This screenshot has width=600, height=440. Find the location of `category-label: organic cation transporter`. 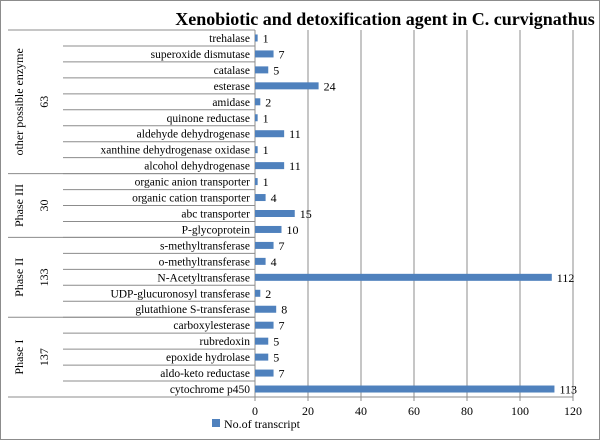

category-label: organic cation transporter is located at coordinates (191, 199).